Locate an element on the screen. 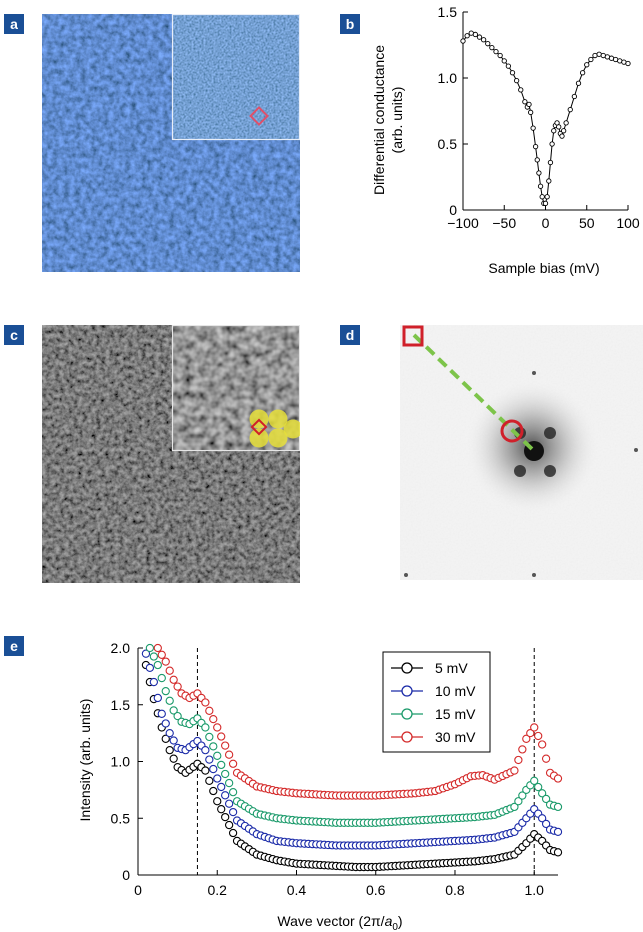 The height and width of the screenshot is (932, 643). qvector-marker-icon is located at coordinates (512, 431).